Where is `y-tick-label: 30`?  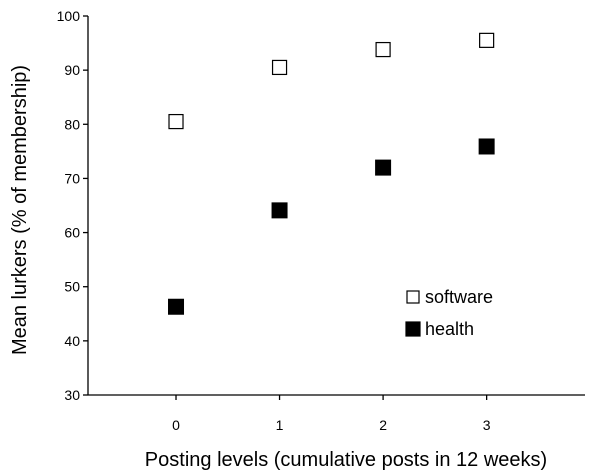 y-tick-label: 30 is located at coordinates (72, 395).